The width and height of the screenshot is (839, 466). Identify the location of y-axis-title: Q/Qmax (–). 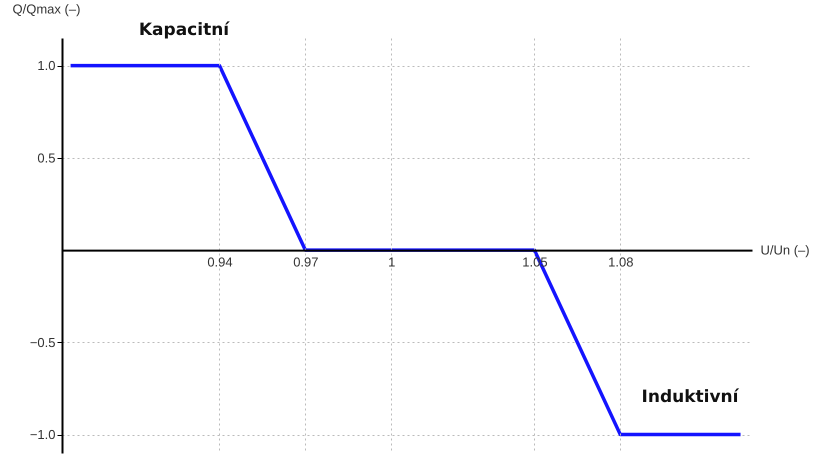
(46, 9).